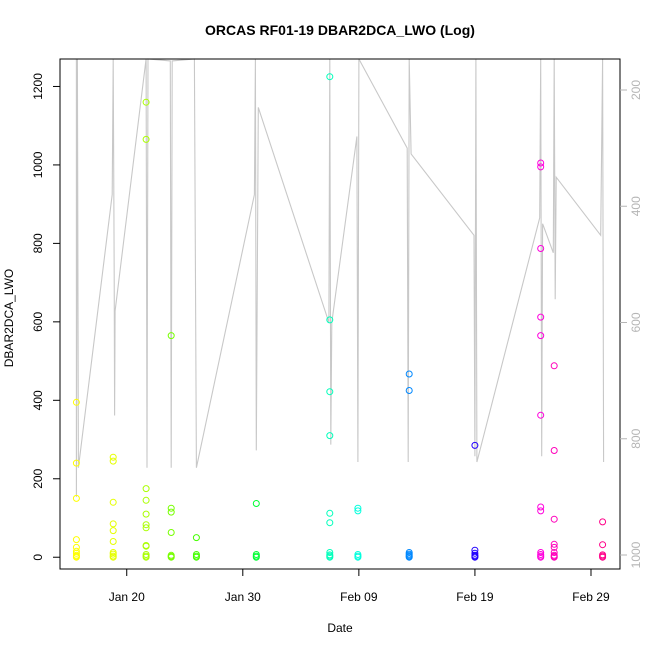  What do you see at coordinates (38, 557) in the screenshot?
I see `y-tick-label: 0` at bounding box center [38, 557].